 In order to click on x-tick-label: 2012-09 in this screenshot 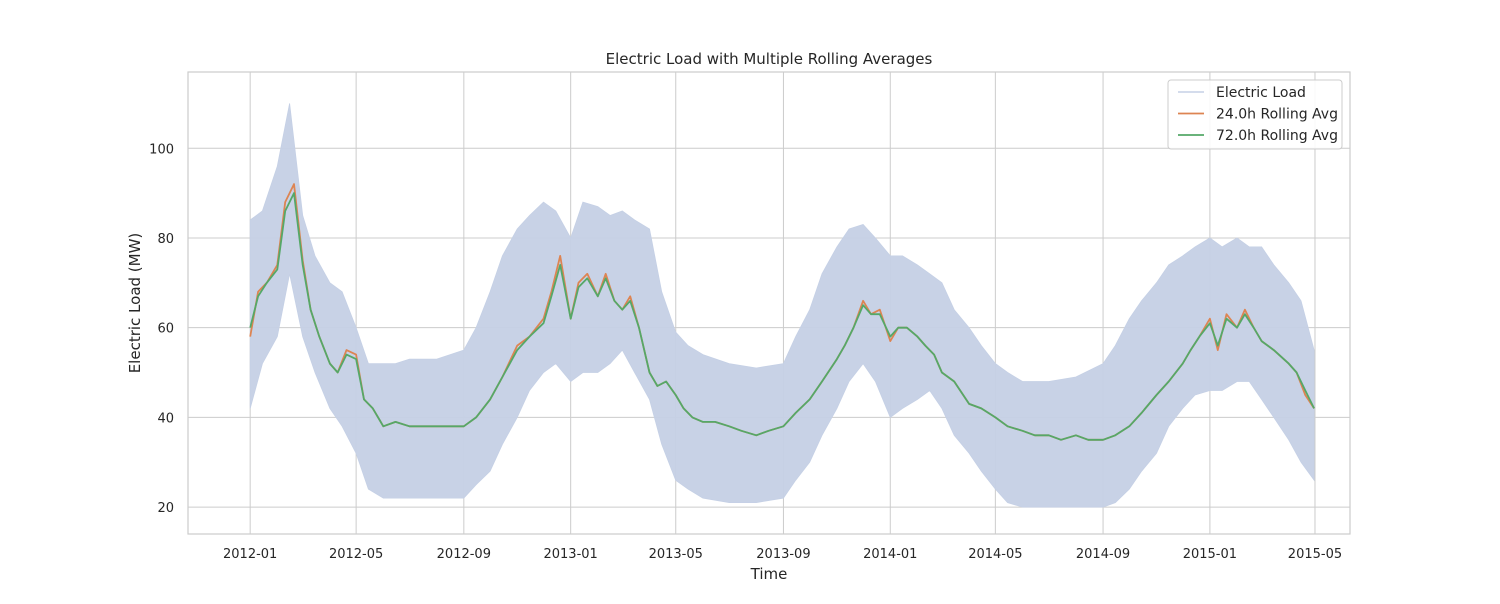, I will do `click(464, 554)`.